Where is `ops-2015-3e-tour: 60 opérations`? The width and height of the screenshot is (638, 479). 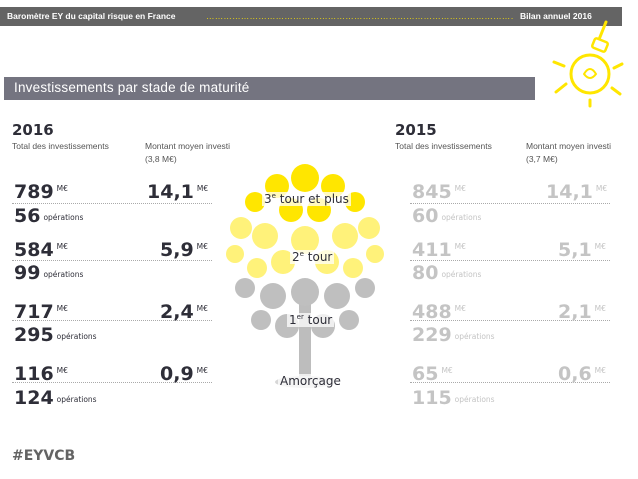
ops-2015-3e-tour: 60 opérations is located at coordinates (447, 216).